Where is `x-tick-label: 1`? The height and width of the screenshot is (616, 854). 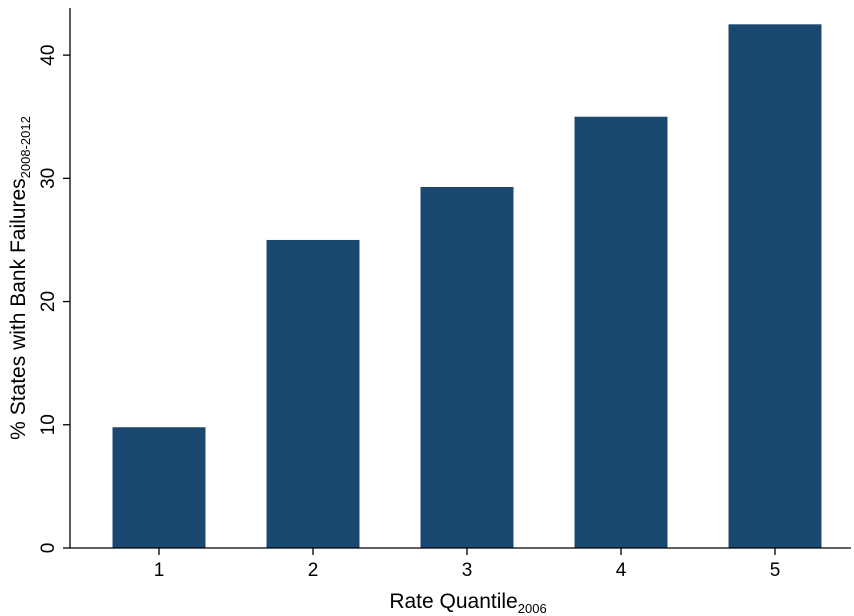 x-tick-label: 1 is located at coordinates (159, 570).